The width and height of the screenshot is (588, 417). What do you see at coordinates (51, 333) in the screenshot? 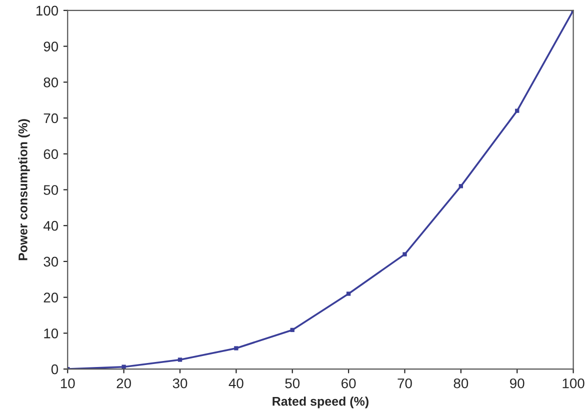
I see `y-tick-label: 10` at bounding box center [51, 333].